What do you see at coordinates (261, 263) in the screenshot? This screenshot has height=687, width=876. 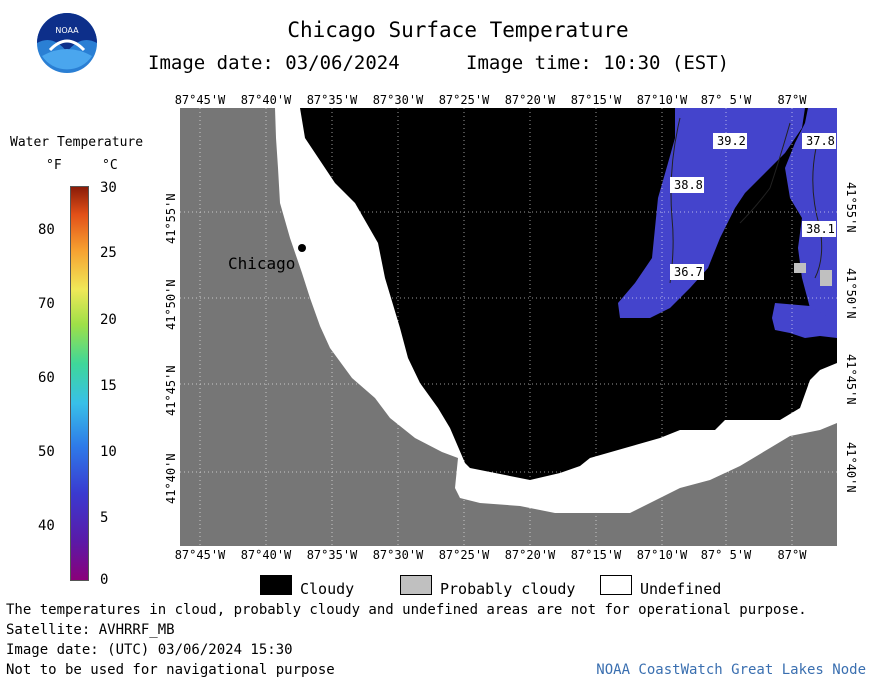 I see `city-label: Chicago` at bounding box center [261, 263].